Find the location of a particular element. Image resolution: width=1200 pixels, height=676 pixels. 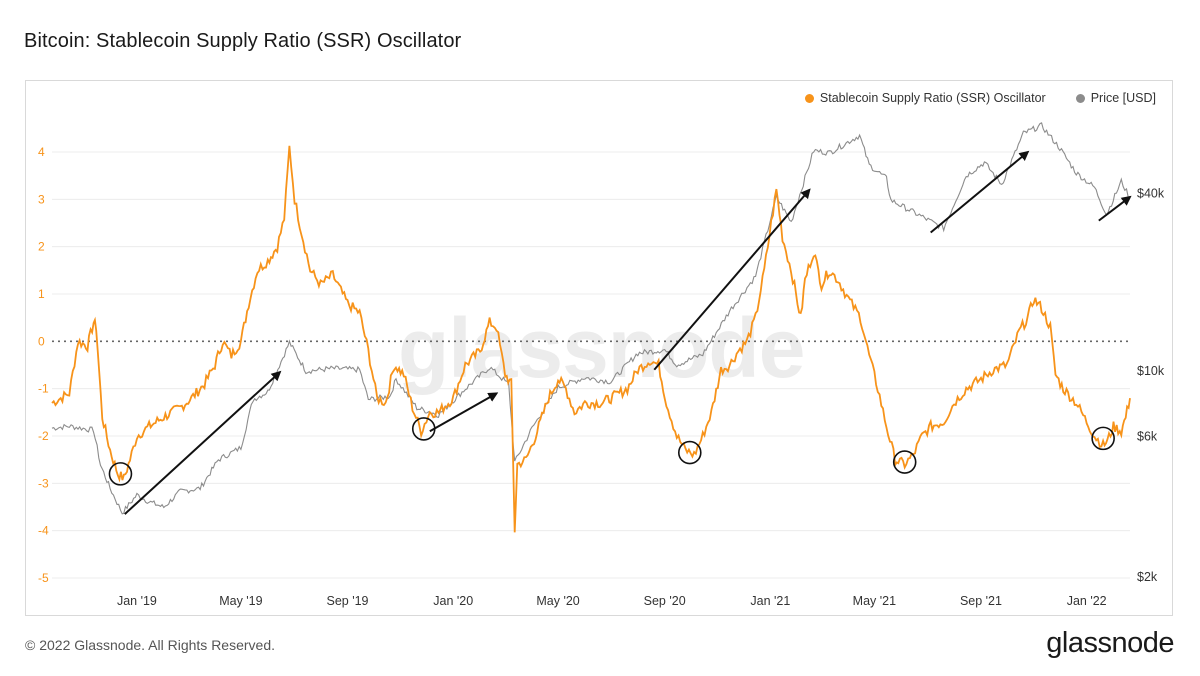

y-right-tick-label: $2k is located at coordinates (1147, 577).